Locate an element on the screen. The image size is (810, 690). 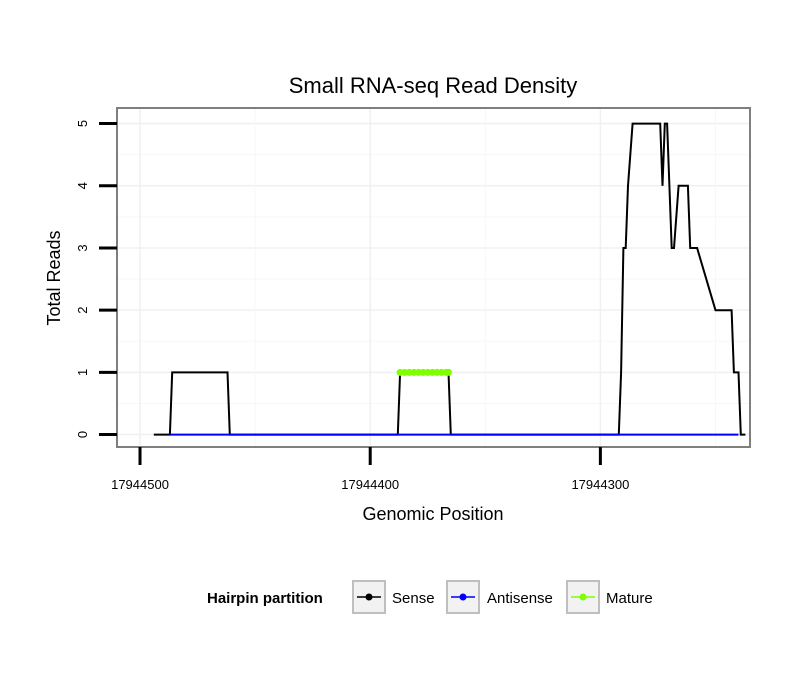
y-tick-label: 2 is located at coordinates (82, 310).